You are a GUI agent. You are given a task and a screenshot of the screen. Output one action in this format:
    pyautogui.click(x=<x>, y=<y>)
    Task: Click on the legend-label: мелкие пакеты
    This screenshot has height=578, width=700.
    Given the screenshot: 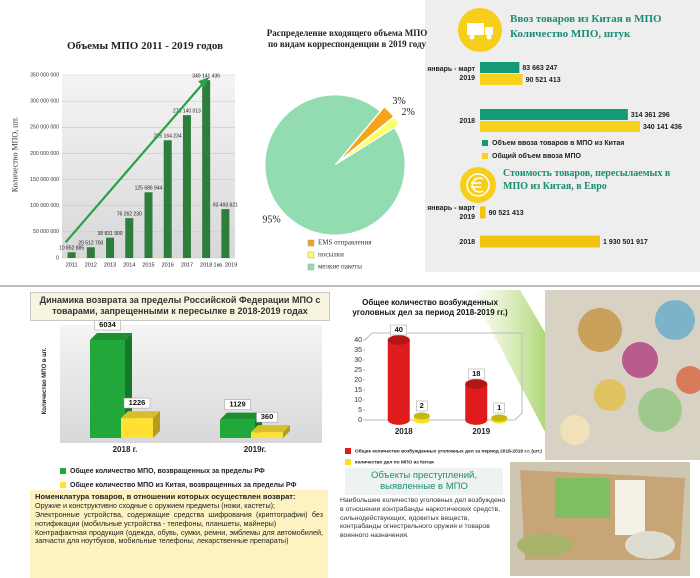 What is the action you would take?
    pyautogui.click(x=340, y=267)
    